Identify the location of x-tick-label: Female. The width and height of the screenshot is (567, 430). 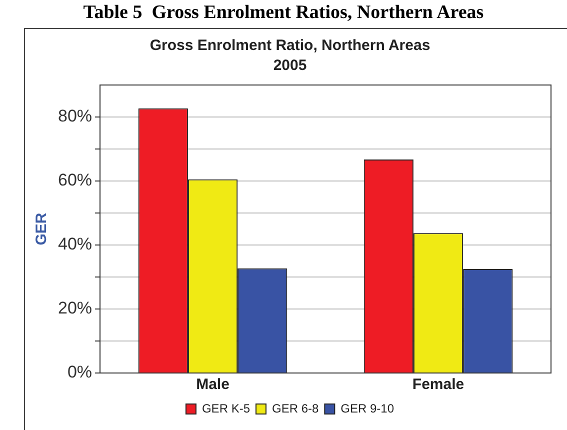
(438, 385).